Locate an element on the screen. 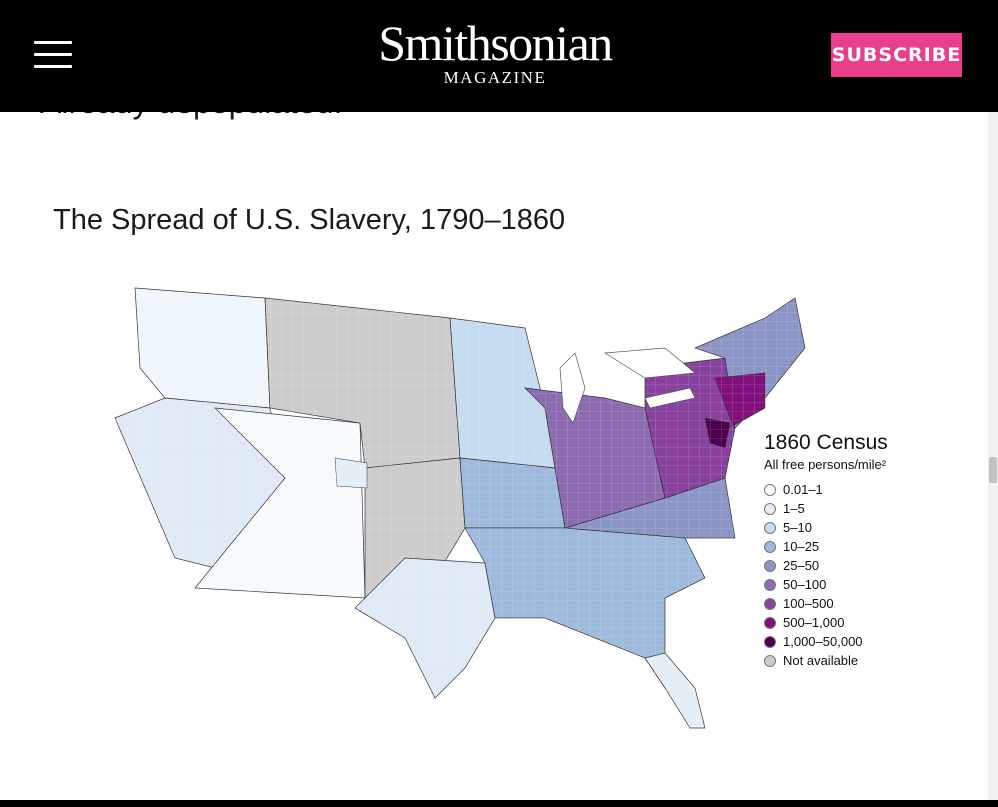  legend-item: 1,000–50,000 is located at coordinates (864, 641).